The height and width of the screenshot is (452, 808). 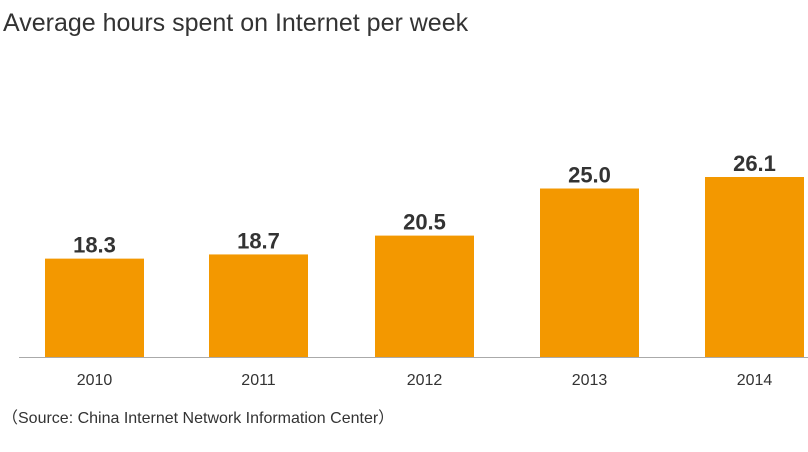 I want to click on x-tick-label-2014: 2014, so click(x=755, y=380).